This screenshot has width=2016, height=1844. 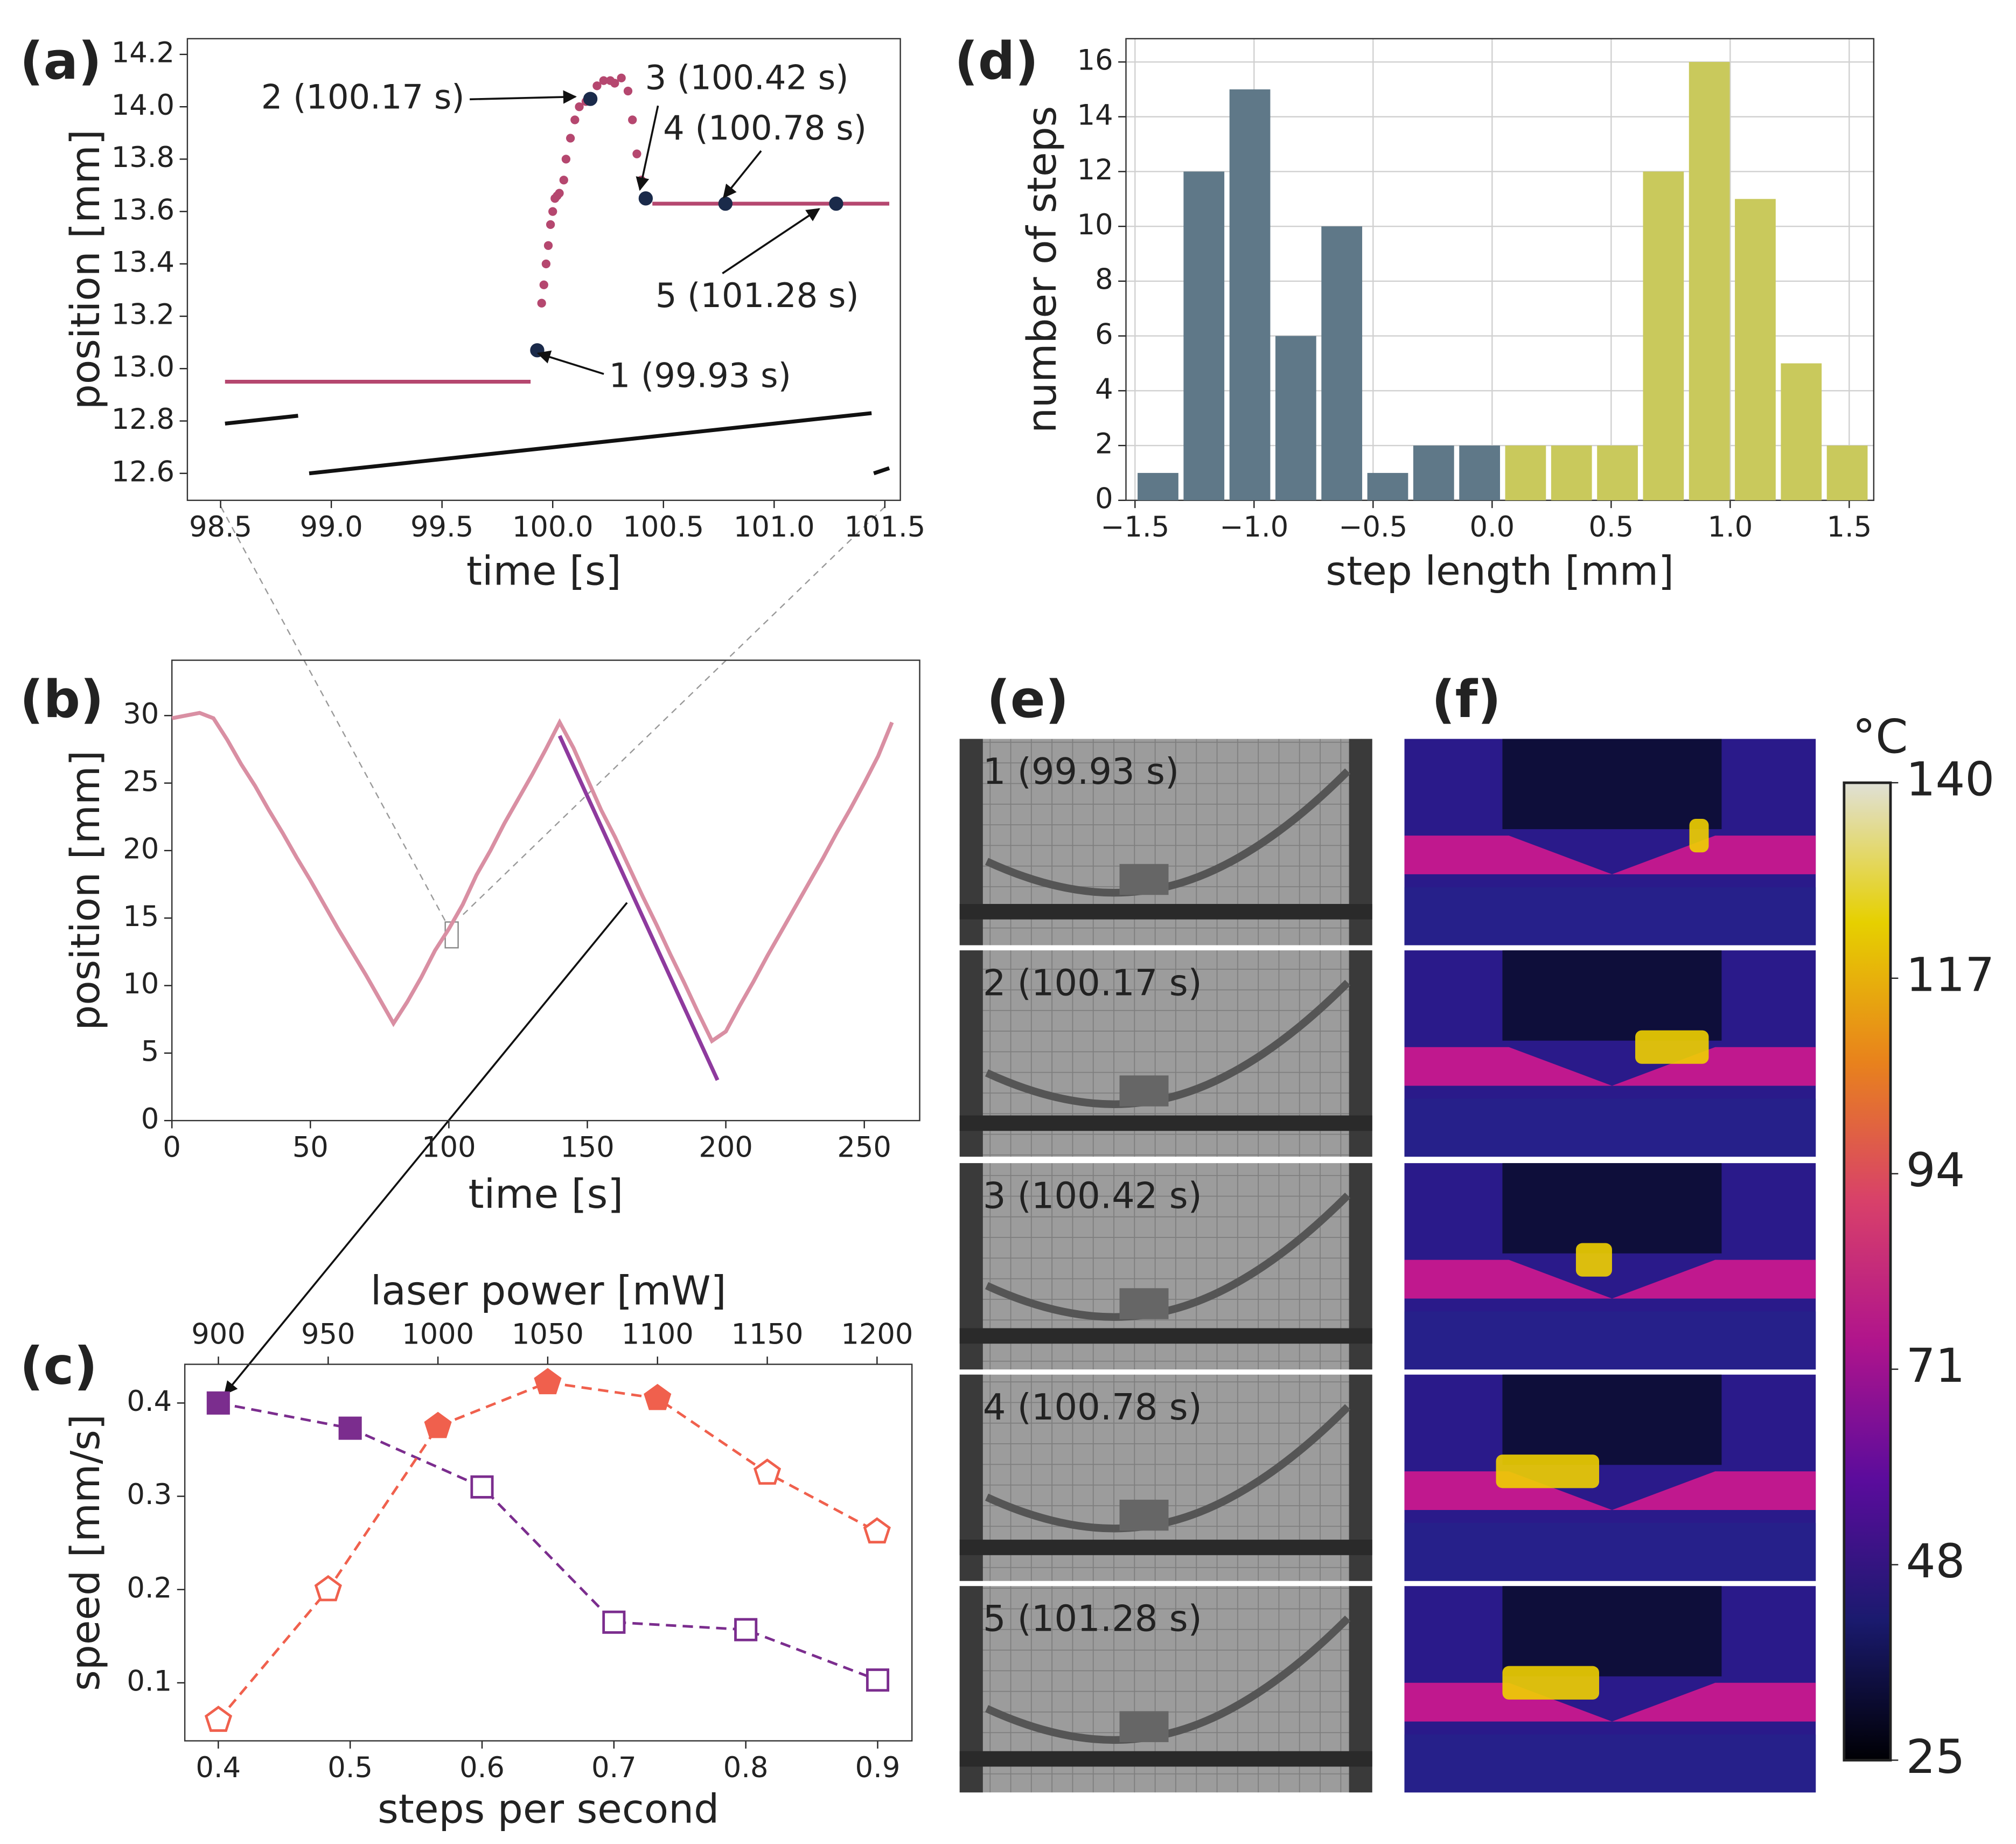 What do you see at coordinates (1466, 699) in the screenshot?
I see `panel-label: (f)` at bounding box center [1466, 699].